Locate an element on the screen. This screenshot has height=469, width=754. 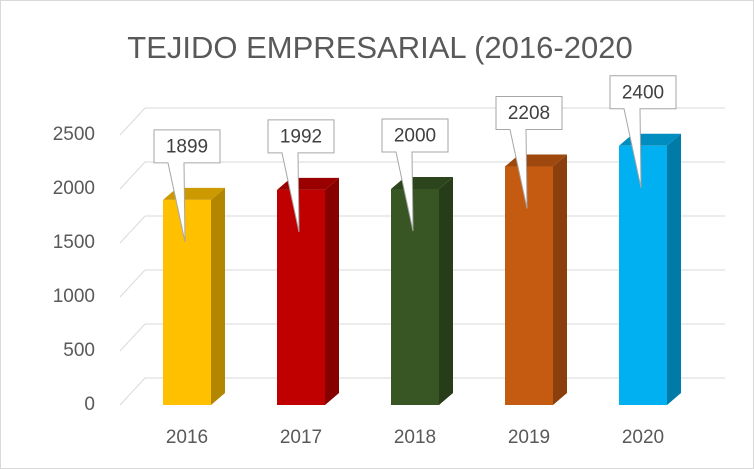
x-tick-label: 2017 is located at coordinates (301, 437).